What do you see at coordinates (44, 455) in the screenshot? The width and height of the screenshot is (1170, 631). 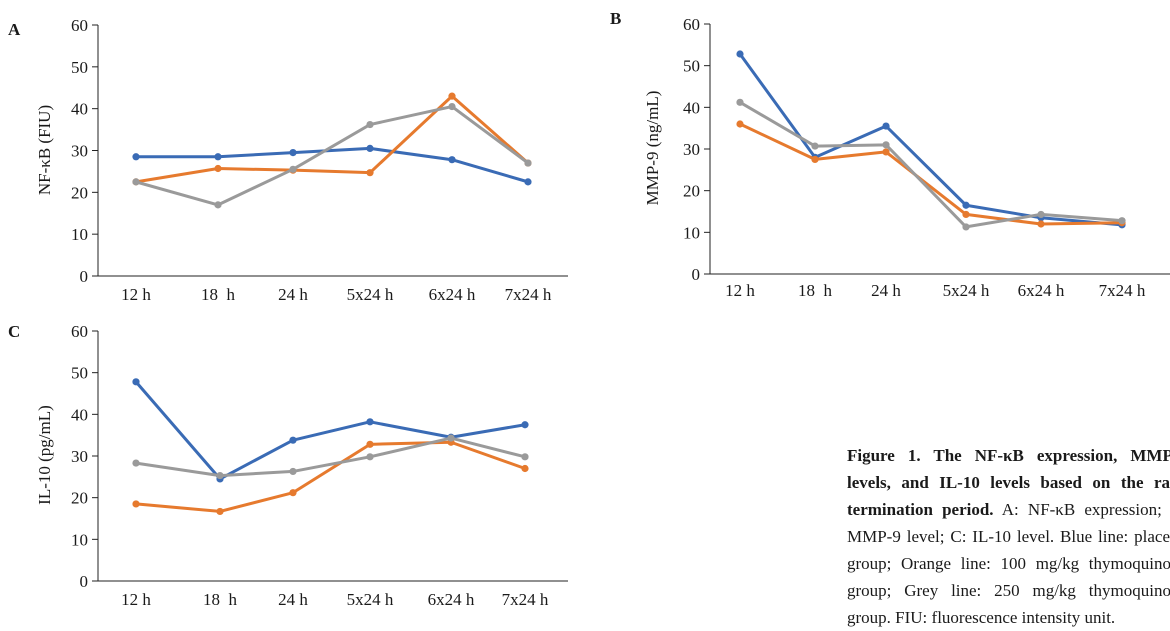 I see `y-axis-label: IL-10 (pg/mL)` at bounding box center [44, 455].